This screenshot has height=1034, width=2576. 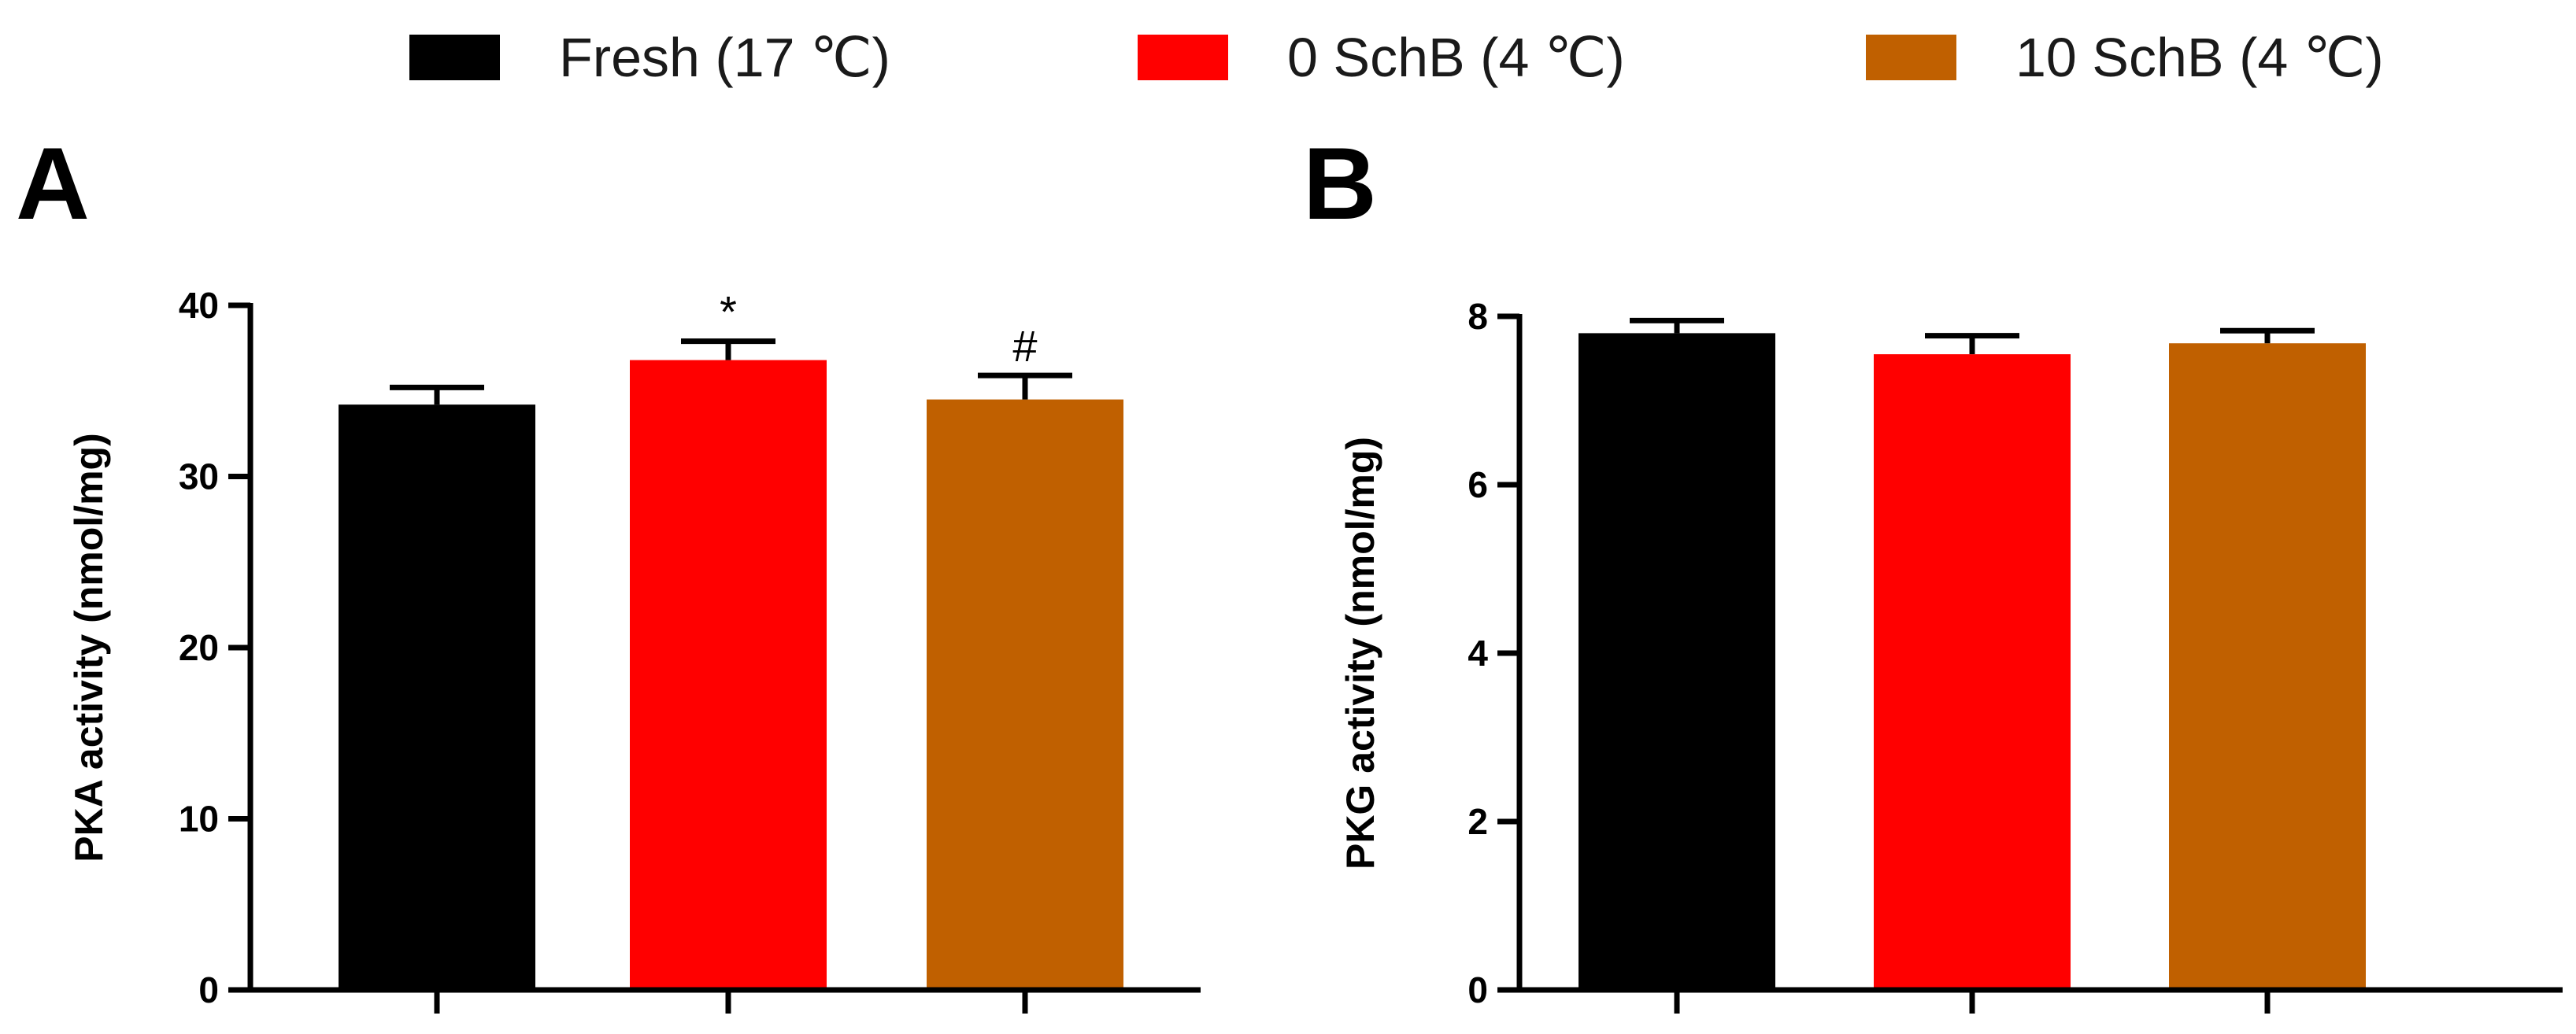 What do you see at coordinates (1478, 317) in the screenshot?
I see `y-tick-label-b-8: 8` at bounding box center [1478, 317].